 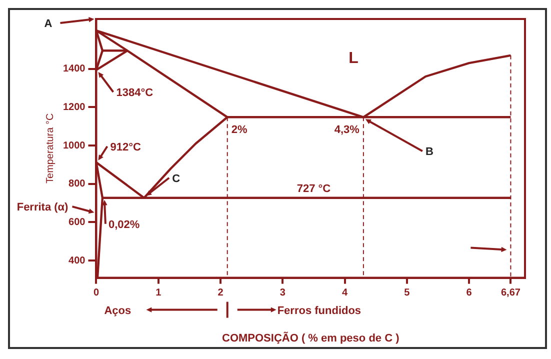 What do you see at coordinates (283, 293) in the screenshot?
I see `x-tick-label: 3` at bounding box center [283, 293].